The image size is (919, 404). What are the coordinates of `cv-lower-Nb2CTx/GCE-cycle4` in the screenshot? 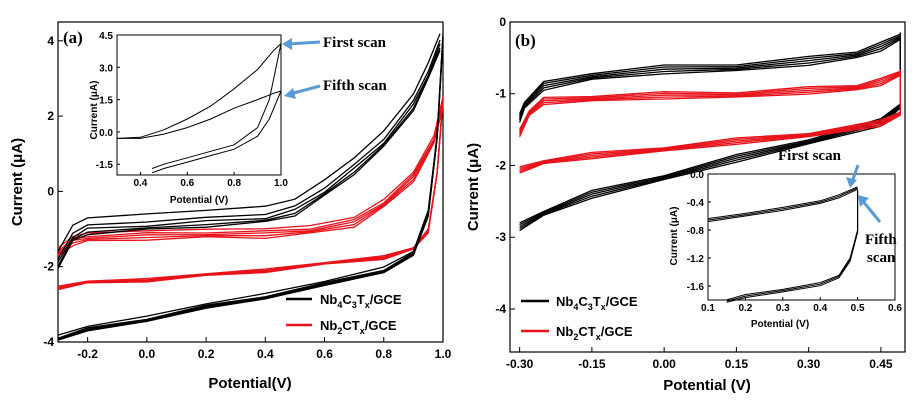 It's located at (710, 120).